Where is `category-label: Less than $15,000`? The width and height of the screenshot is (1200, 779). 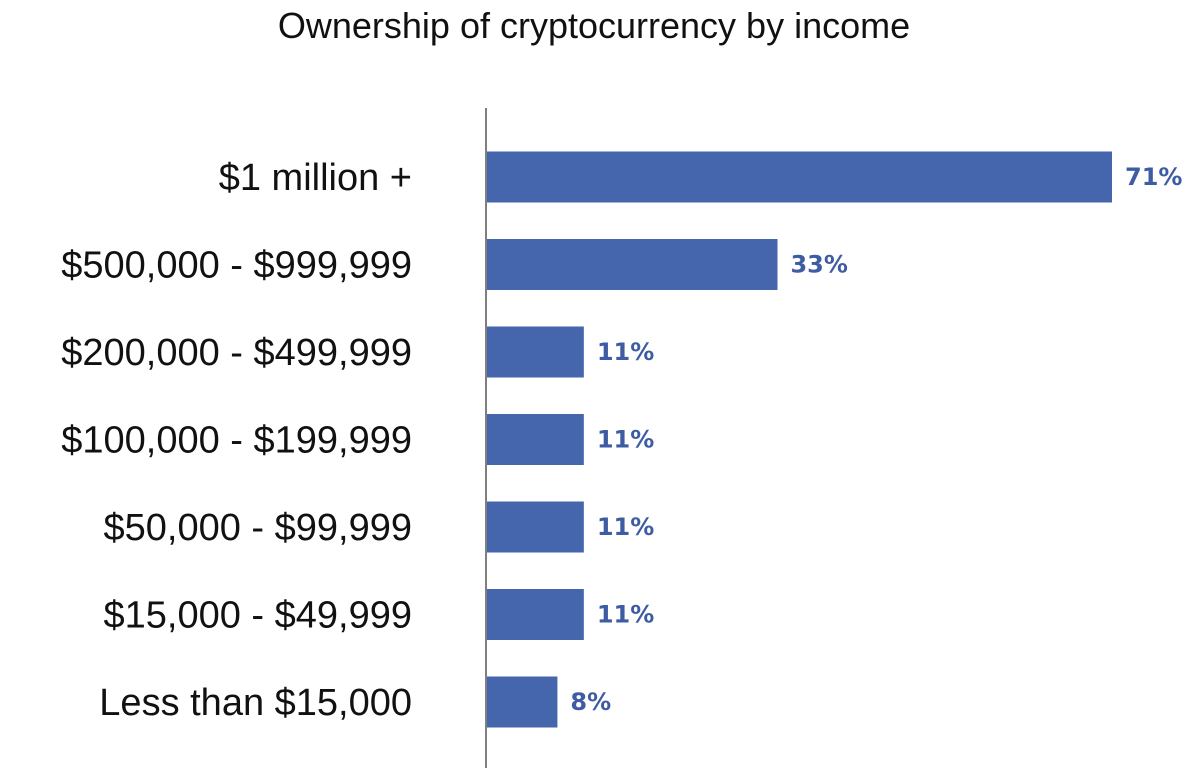 category-label: Less than $15,000 is located at coordinates (255, 703).